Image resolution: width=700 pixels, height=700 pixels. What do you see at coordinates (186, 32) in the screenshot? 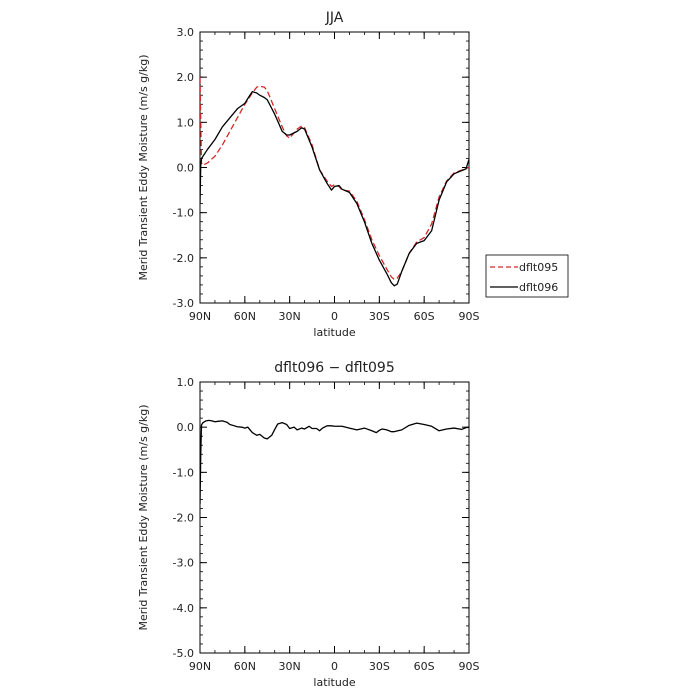
I see `y-tick-label: 3.0` at bounding box center [186, 32].